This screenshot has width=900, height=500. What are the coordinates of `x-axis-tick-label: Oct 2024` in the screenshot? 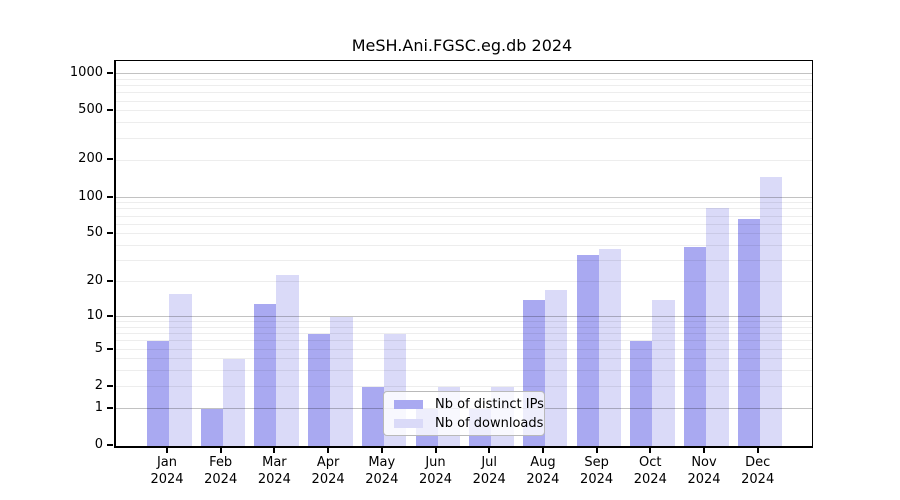 It's located at (650, 471).